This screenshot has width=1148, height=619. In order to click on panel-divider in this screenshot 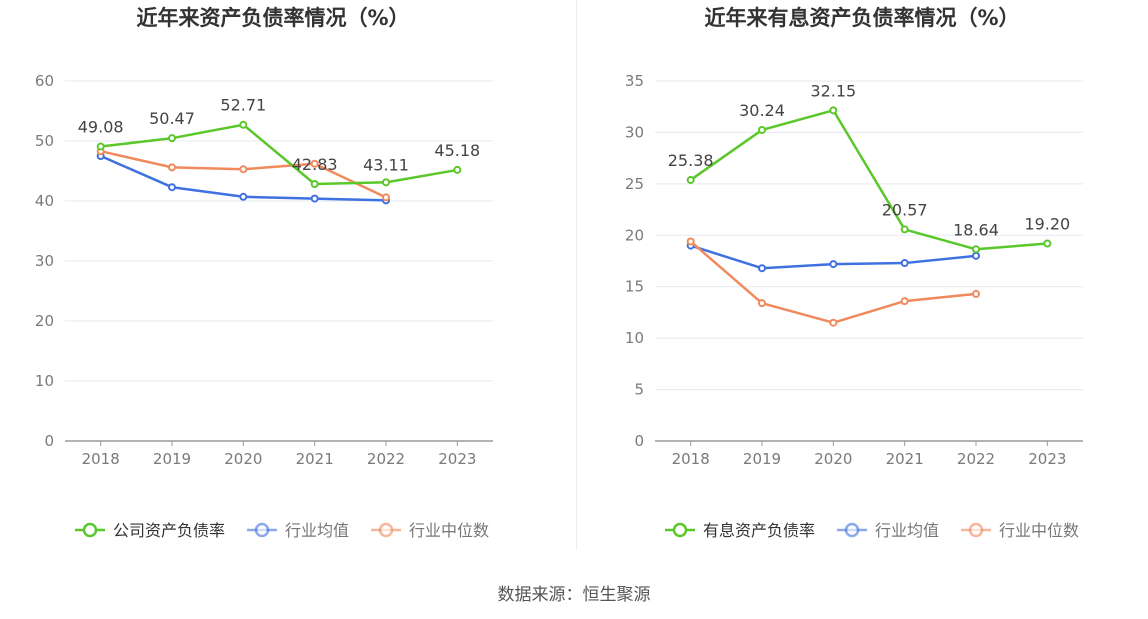, I will do `click(576, 275)`.